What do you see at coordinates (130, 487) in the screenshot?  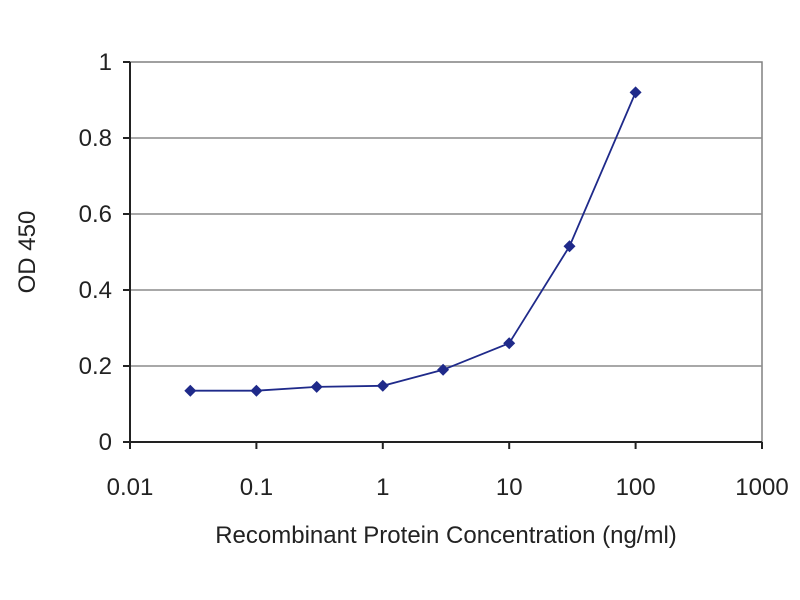 I see `x-tick-label: 0.01` at bounding box center [130, 487].